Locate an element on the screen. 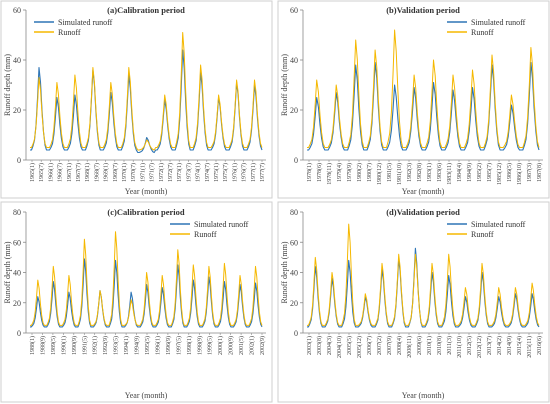  x-tick-label: 2004(3) is located at coordinates (329, 345).